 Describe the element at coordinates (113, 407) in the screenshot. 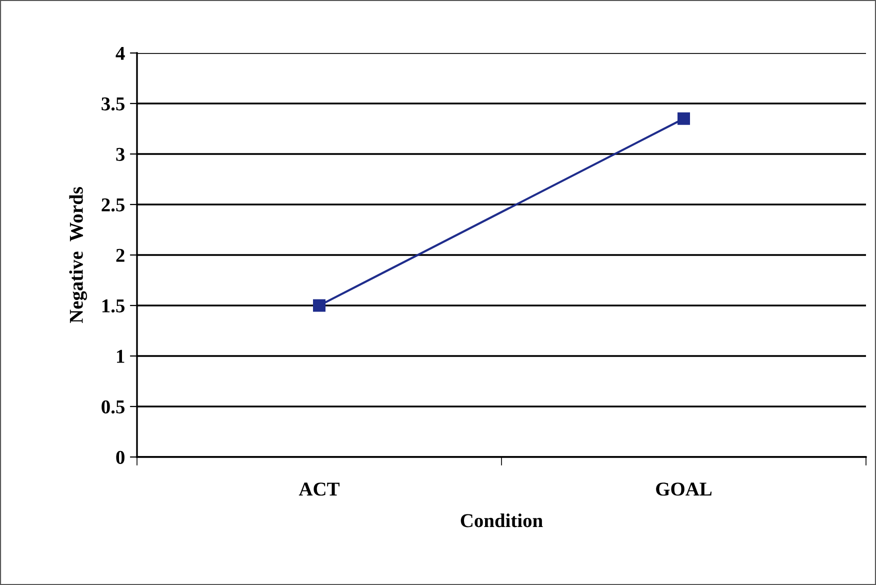

I see `y-tick-label: 0.5` at that location.